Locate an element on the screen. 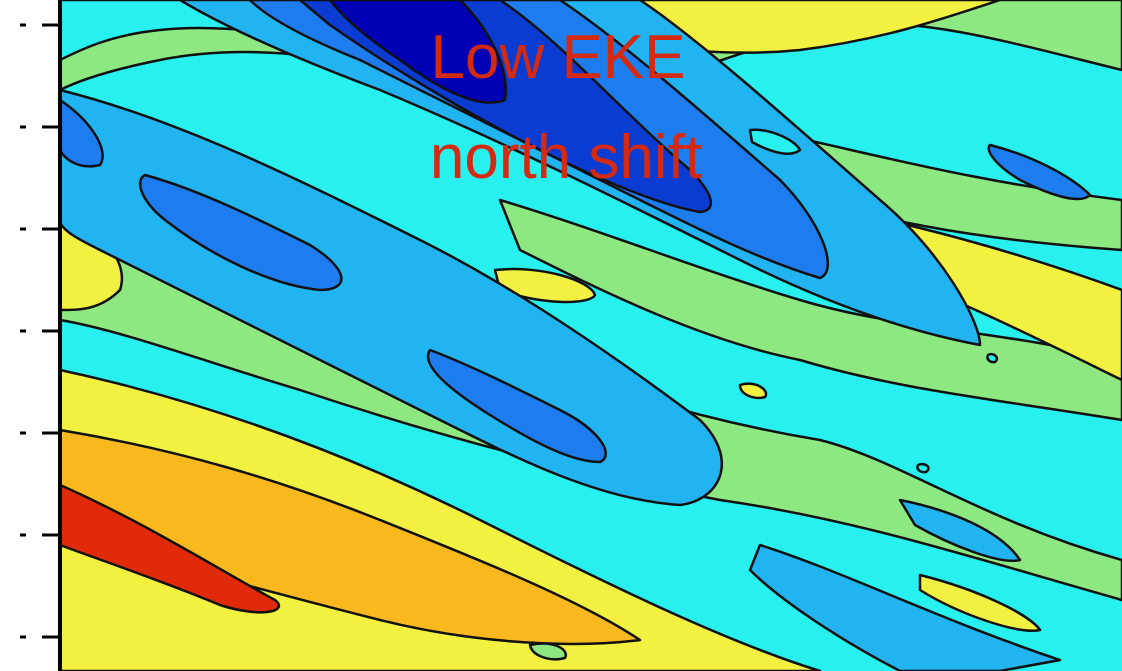 This screenshot has height=671, width=1122. contour-band-navy-top is located at coordinates (418, 52).